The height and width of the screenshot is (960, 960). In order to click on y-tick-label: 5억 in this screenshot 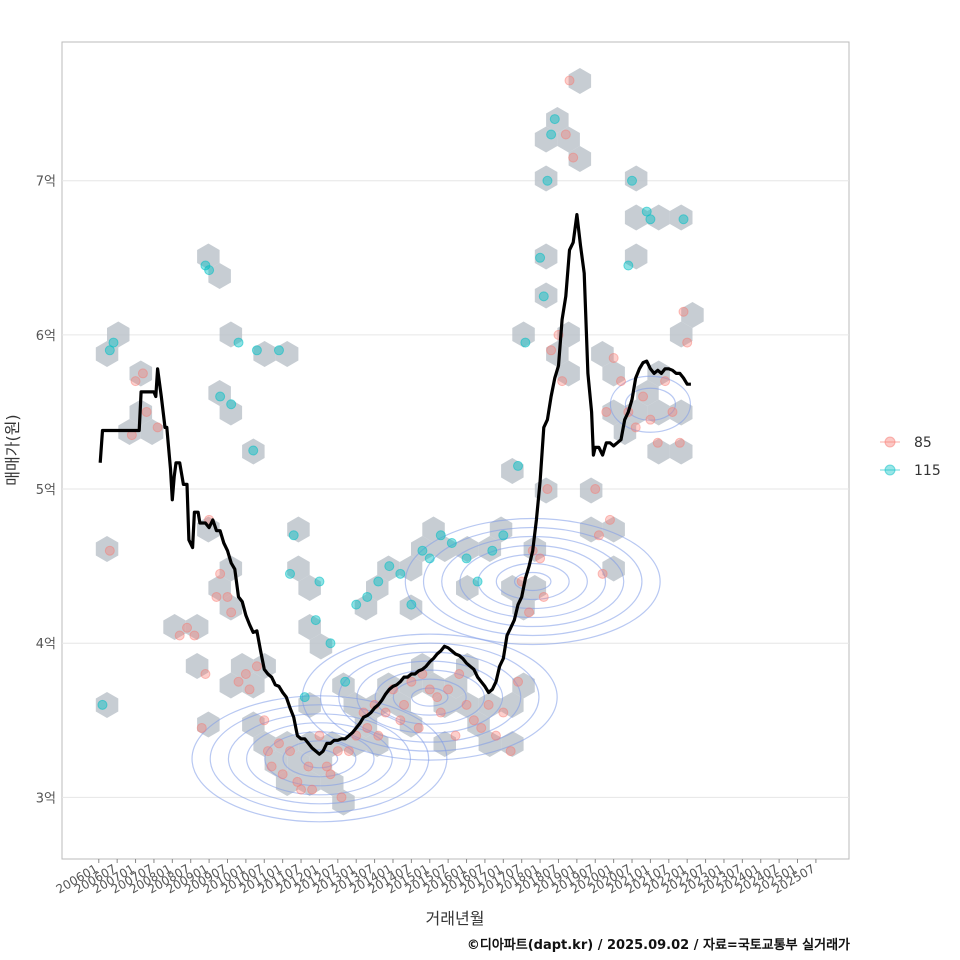, I will do `click(46, 490)`.